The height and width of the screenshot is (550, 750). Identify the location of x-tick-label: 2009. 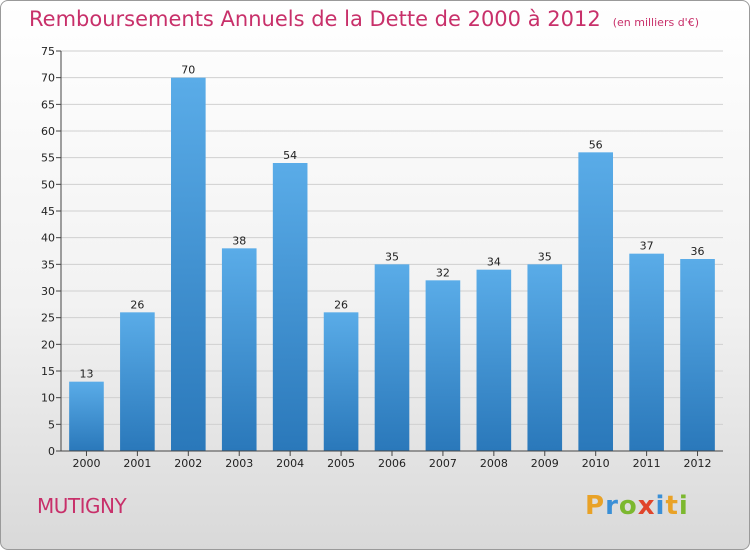
(545, 463).